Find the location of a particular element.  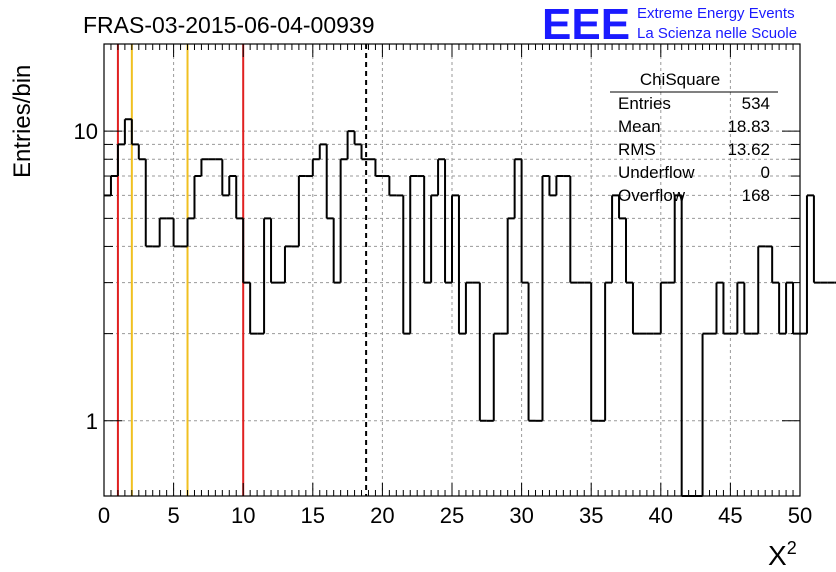

stats-value-3: 0 is located at coordinates (765, 172).